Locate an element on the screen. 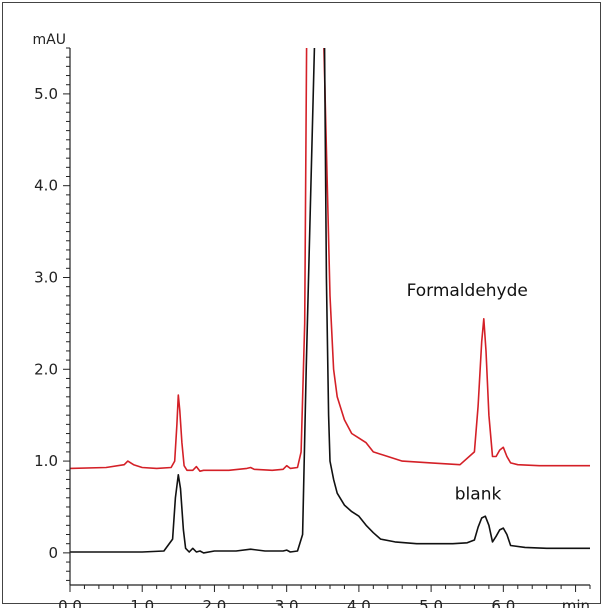 The height and width of the screenshot is (608, 605). annotation-formaldehyde: Formaldehyde is located at coordinates (467, 291).